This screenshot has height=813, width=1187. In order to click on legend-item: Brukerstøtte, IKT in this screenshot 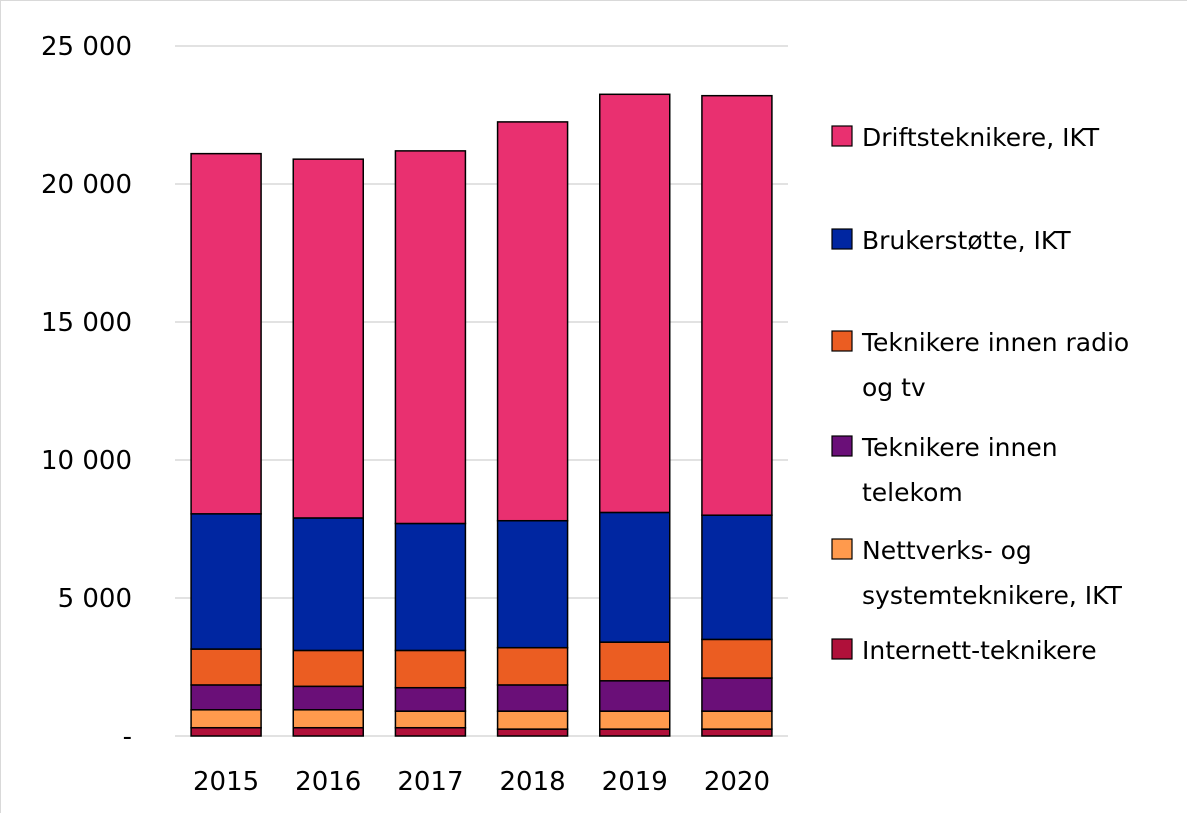, I will do `click(951, 240)`.